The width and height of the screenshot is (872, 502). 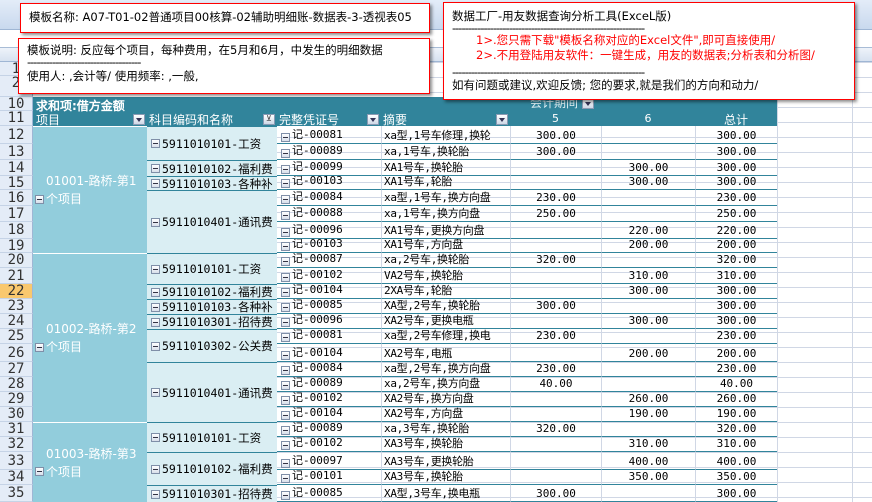 I want to click on total-value: 190.00, so click(x=736, y=414).